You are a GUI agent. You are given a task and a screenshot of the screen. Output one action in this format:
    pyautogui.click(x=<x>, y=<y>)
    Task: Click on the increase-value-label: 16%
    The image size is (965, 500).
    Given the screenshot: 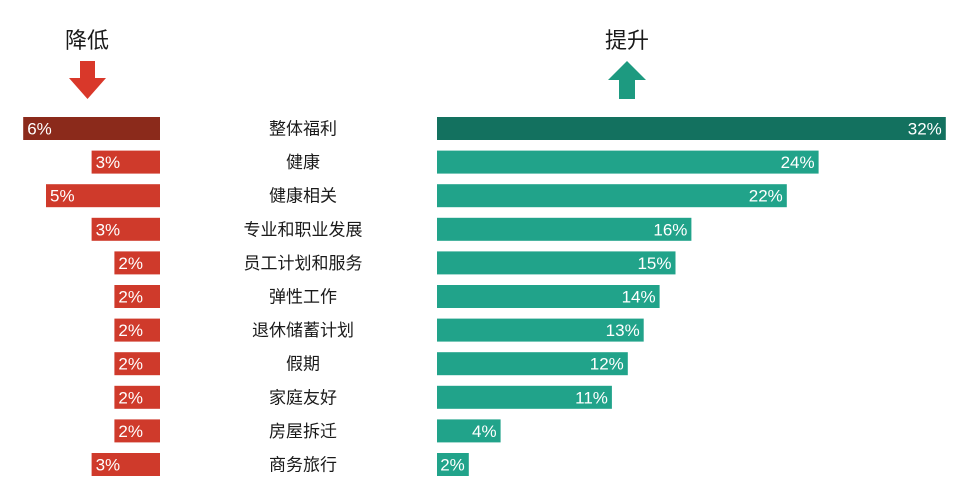 What is the action you would take?
    pyautogui.click(x=670, y=229)
    